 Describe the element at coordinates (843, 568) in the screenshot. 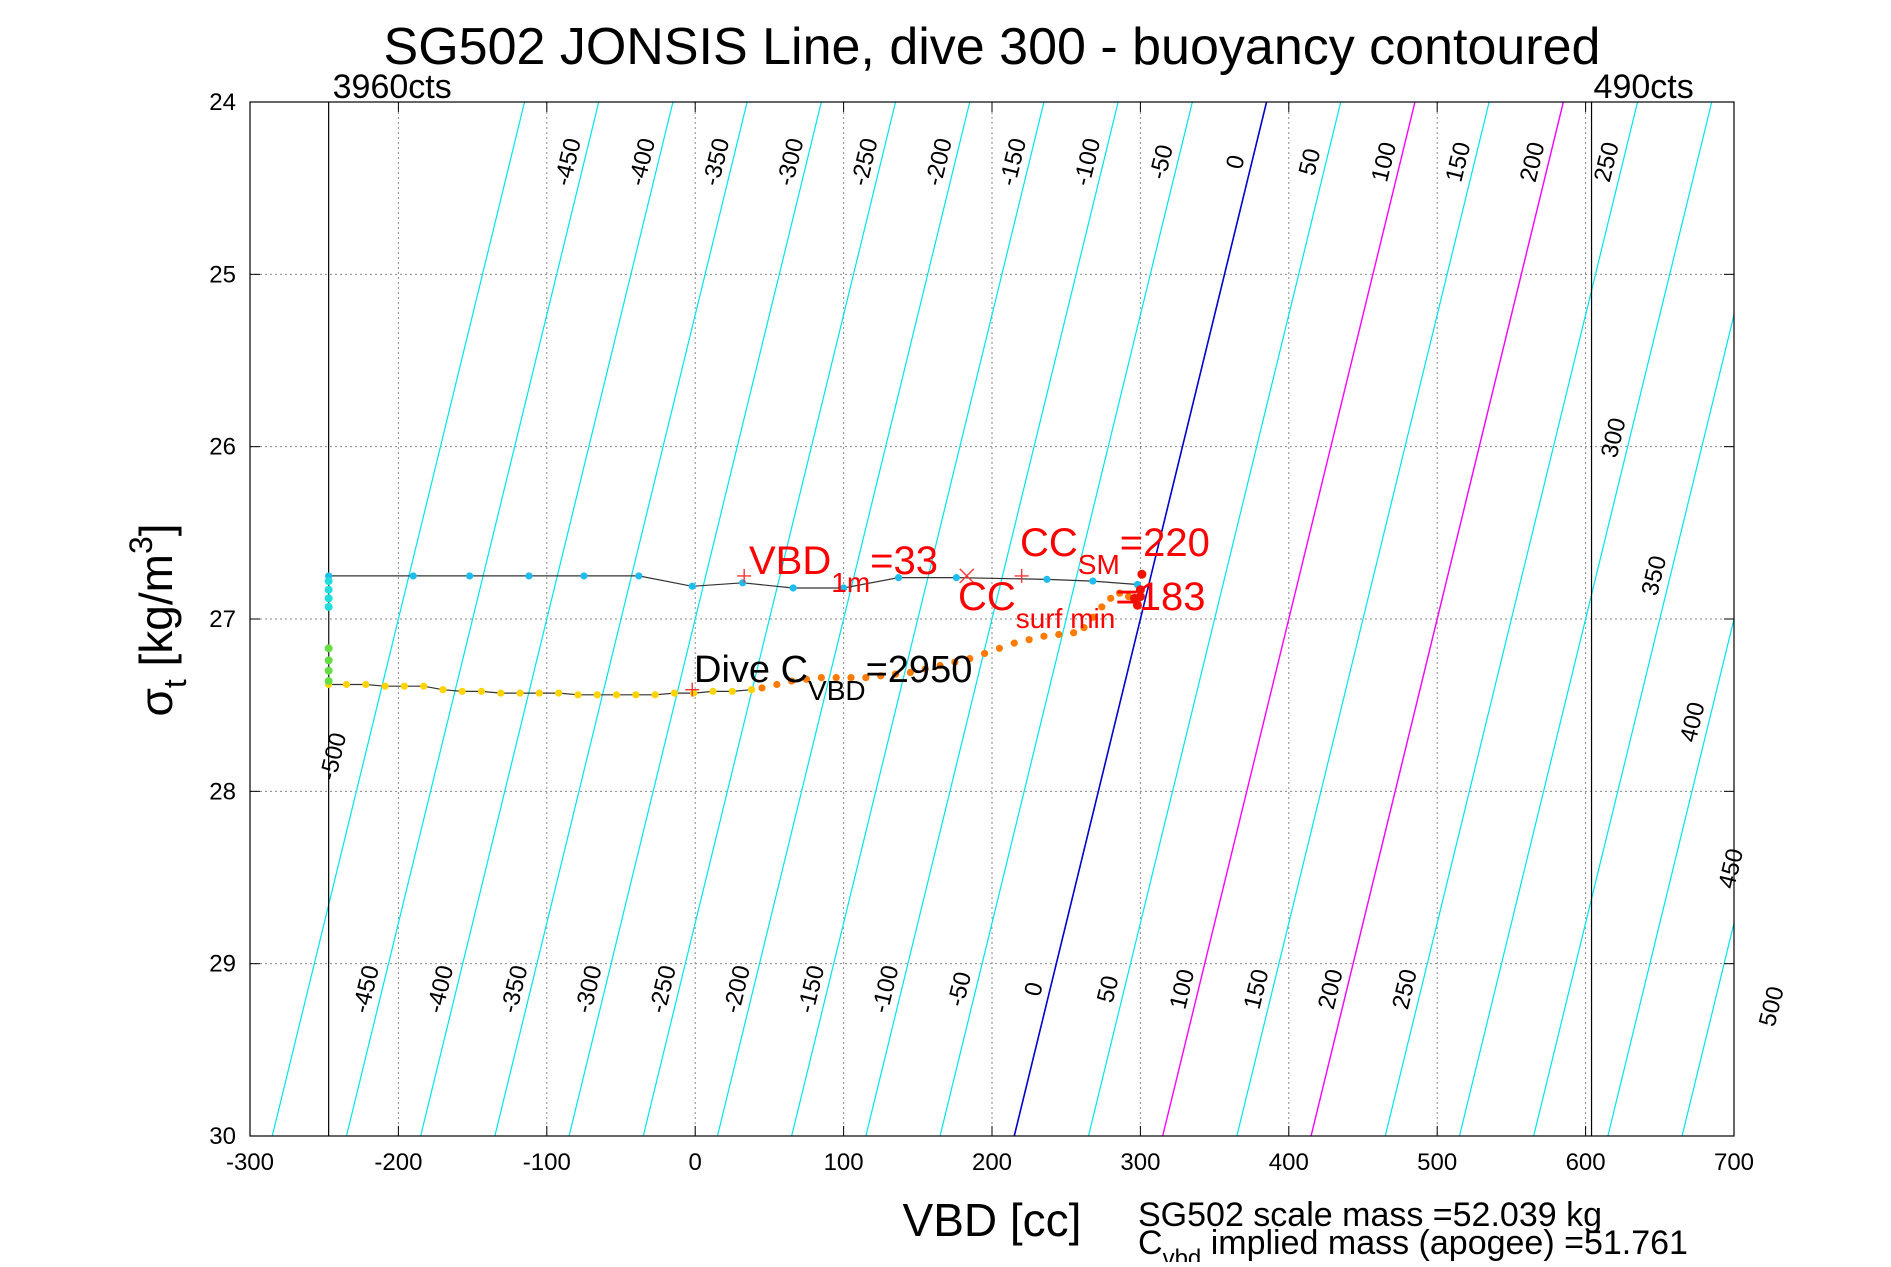

I see `annotation-vbd-1m: VBD1m=33` at that location.